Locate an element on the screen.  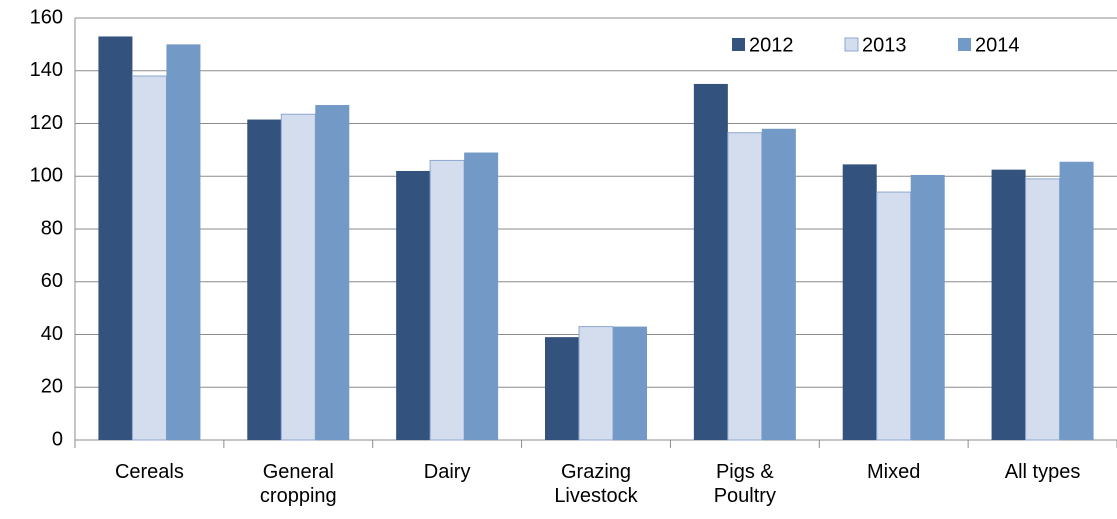
legend-label: 2014 is located at coordinates (997, 45).